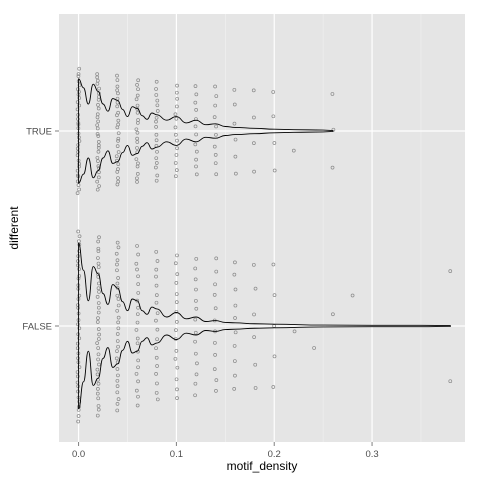 Image resolution: width=480 pixels, height=485 pixels. What do you see at coordinates (206, 131) in the screenshot?
I see `violin-true` at bounding box center [206, 131].